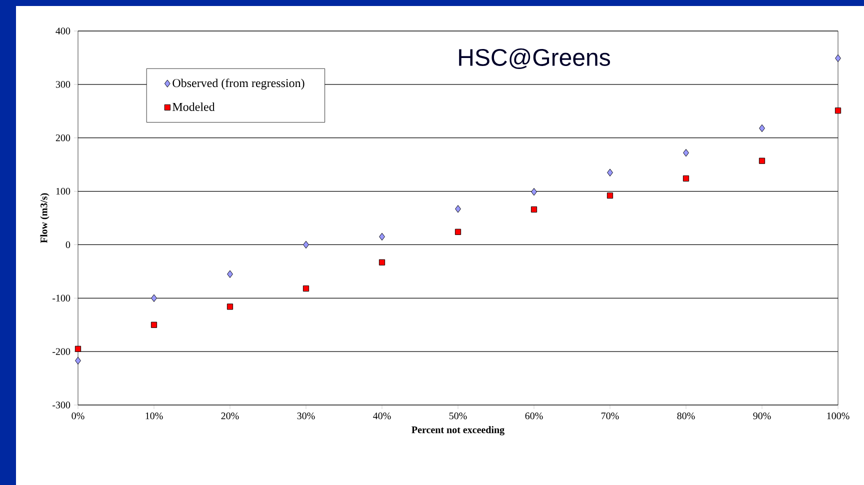 This screenshot has width=864, height=485. Describe the element at coordinates (61, 405) in the screenshot. I see `y-tick-label: -300` at that location.